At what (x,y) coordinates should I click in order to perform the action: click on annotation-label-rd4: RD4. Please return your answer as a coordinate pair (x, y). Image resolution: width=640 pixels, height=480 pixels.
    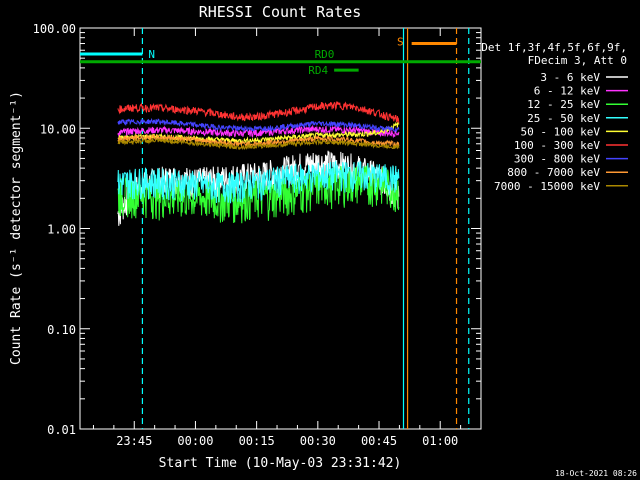
    Looking at the image, I should click on (318, 70).